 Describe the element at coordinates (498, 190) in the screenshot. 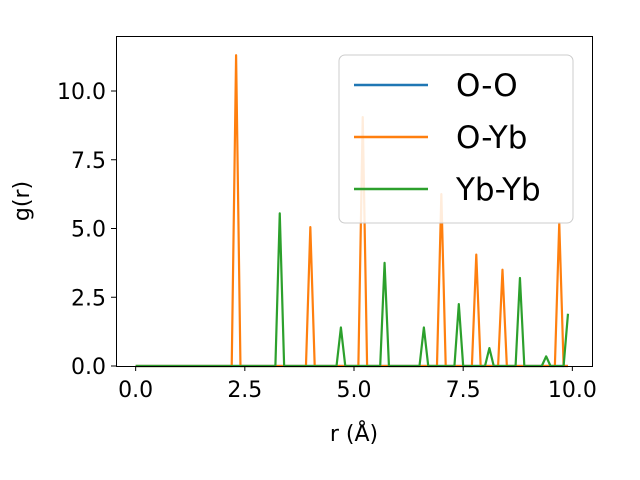

I see `legend-label: Yb-Yb` at that location.